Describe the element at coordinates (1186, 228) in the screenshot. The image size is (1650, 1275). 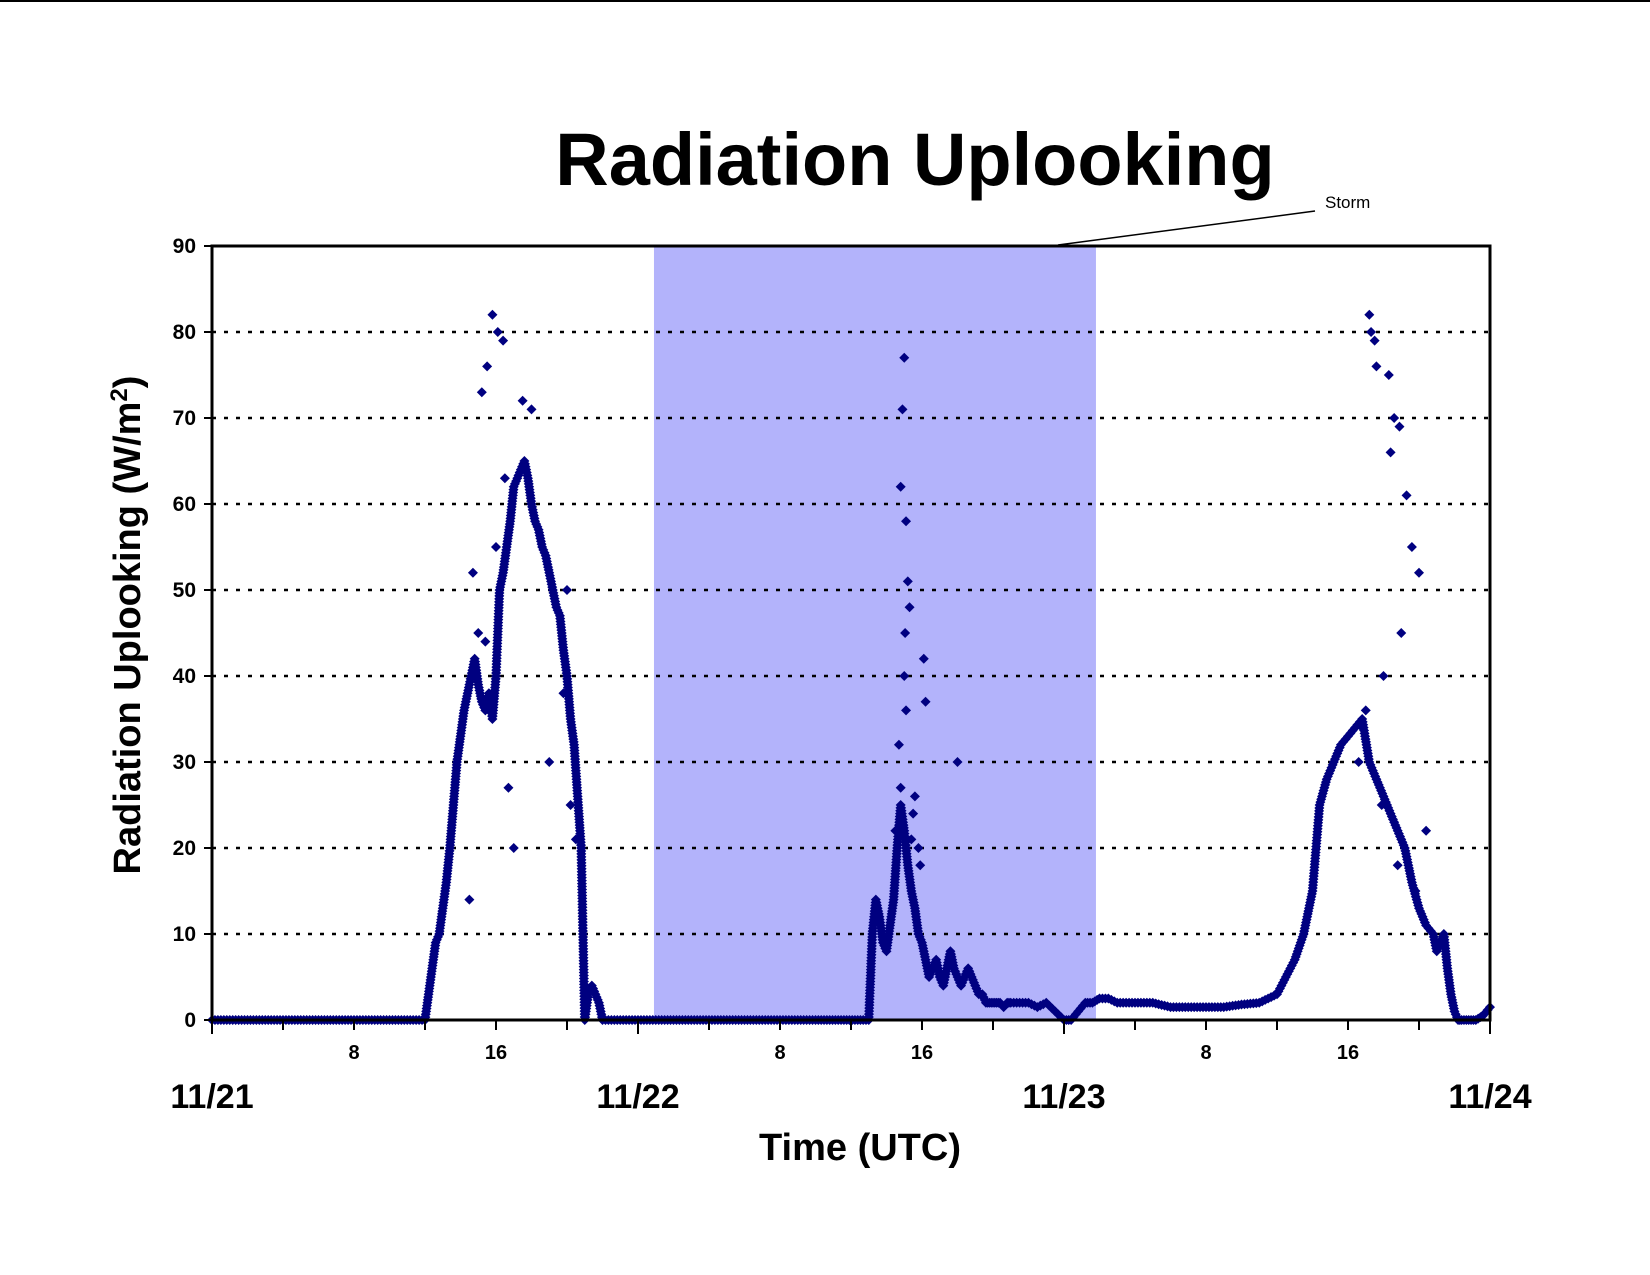
I see `storm-annotation-line` at that location.